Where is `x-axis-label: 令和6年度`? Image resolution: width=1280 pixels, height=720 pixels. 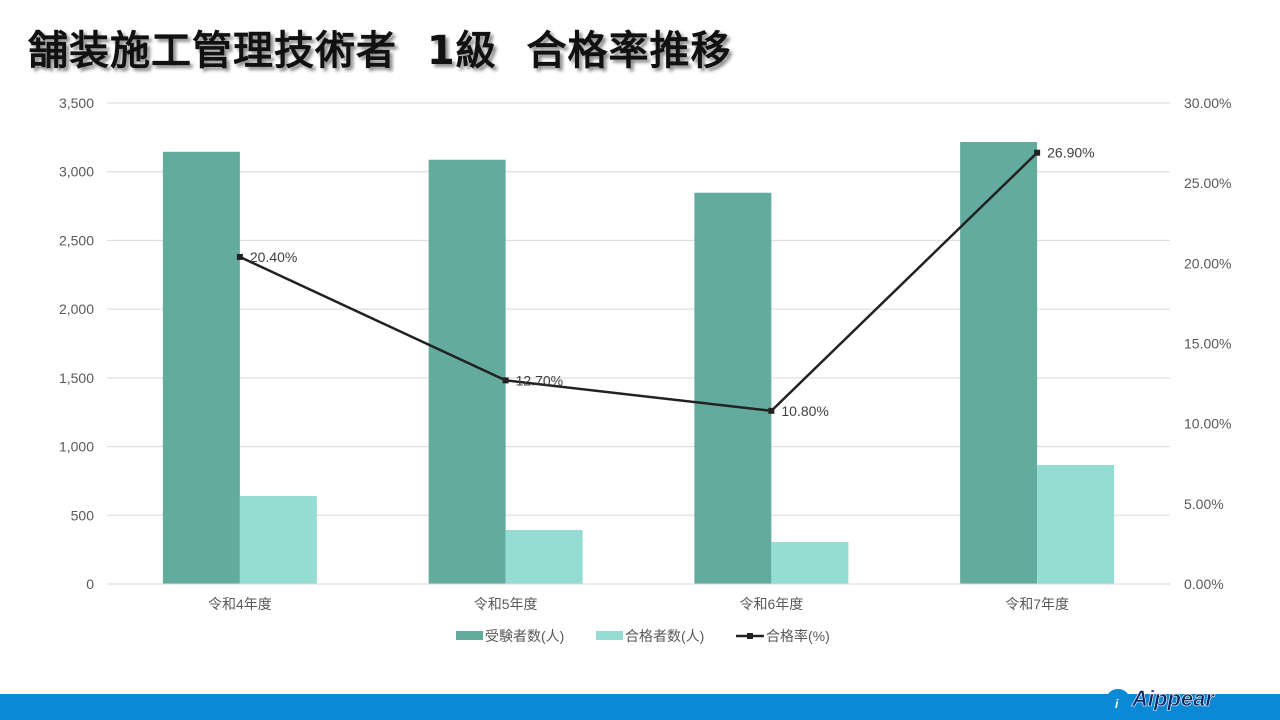
x-axis-label: 令和6年度 is located at coordinates (771, 604).